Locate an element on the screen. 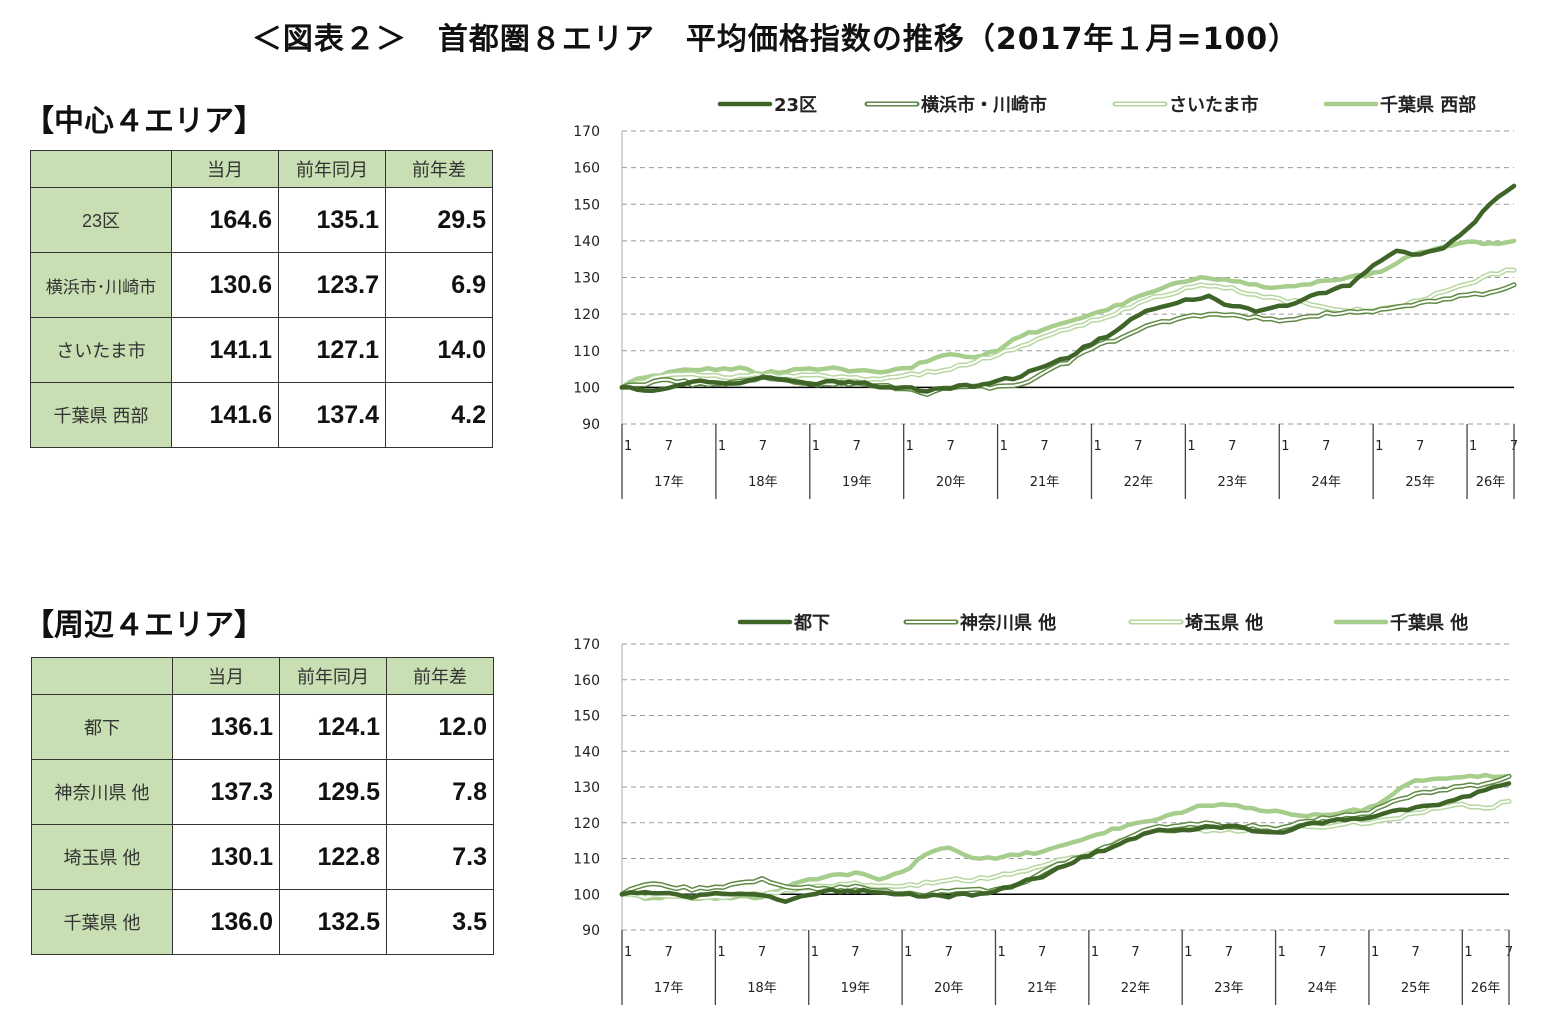 The width and height of the screenshot is (1551, 1029). table-row: 千葉県 他 136.0 132.5 3.5 is located at coordinates (262, 922).